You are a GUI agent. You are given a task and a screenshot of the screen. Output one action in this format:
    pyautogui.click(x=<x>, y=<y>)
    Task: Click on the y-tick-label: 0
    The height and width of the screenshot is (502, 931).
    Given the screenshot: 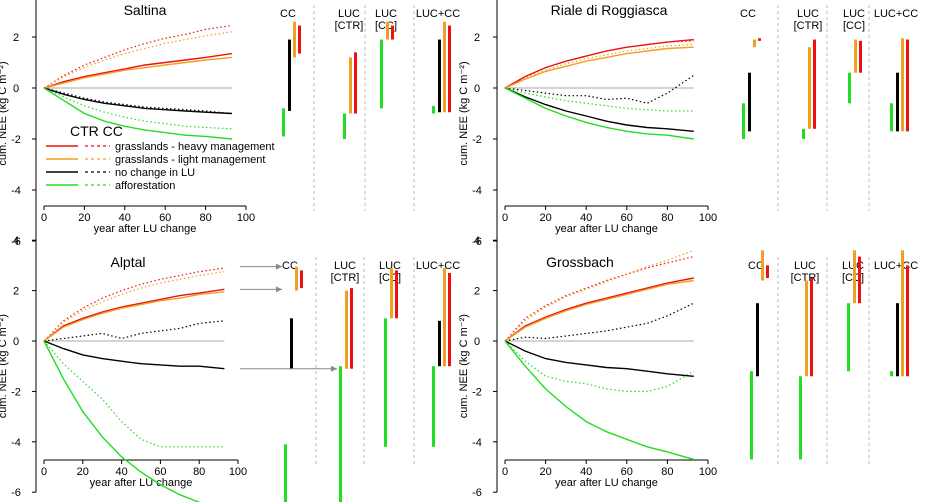 What is the action you would take?
    pyautogui.click(x=477, y=89)
    